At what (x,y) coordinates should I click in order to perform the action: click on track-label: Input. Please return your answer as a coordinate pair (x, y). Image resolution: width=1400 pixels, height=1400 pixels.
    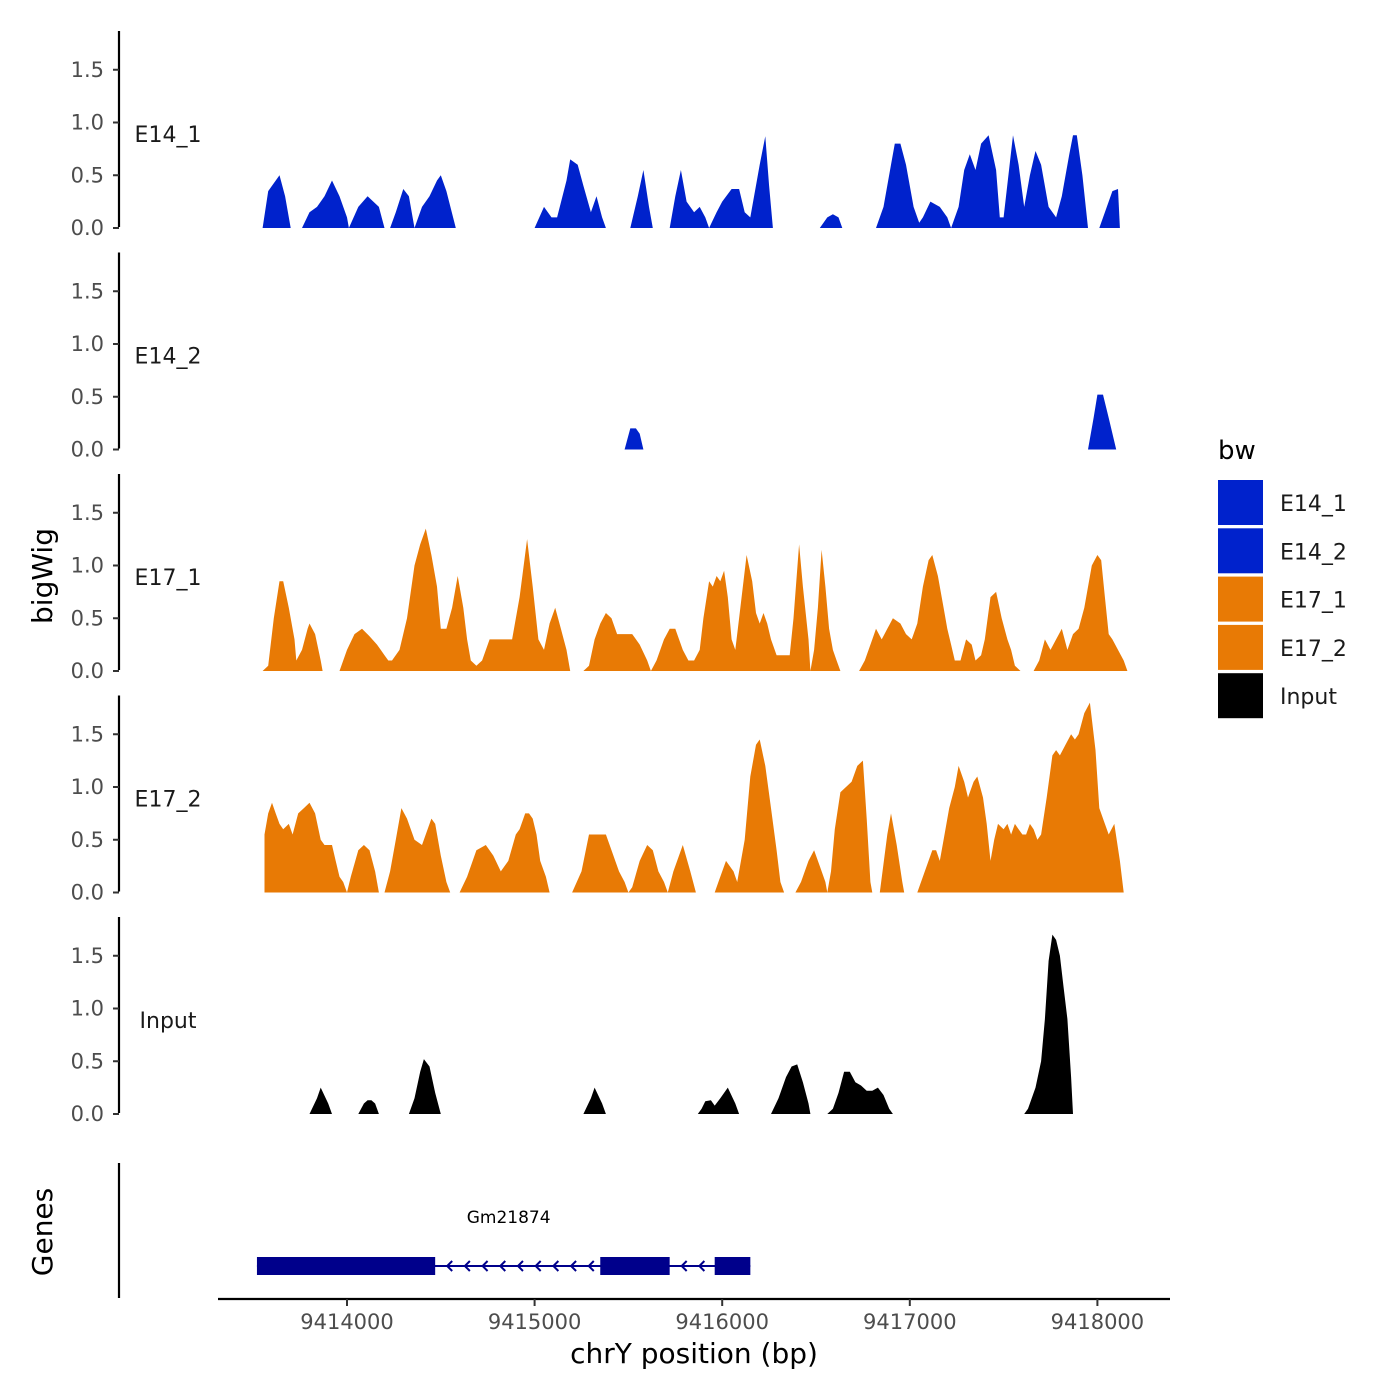
    Looking at the image, I should click on (168, 1021).